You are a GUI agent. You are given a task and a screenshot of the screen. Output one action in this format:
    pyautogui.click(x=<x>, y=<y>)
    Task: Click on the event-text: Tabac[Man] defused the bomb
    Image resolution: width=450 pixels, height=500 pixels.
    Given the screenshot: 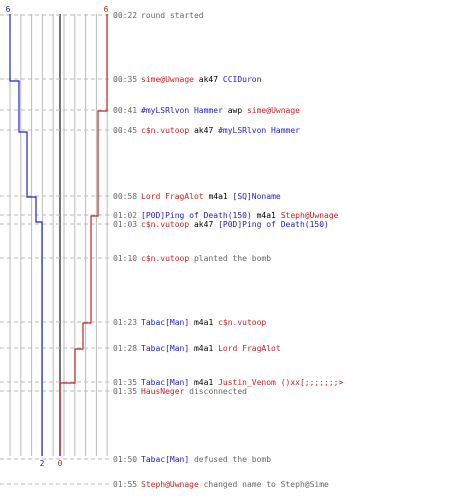 What is the action you would take?
    pyautogui.click(x=206, y=459)
    